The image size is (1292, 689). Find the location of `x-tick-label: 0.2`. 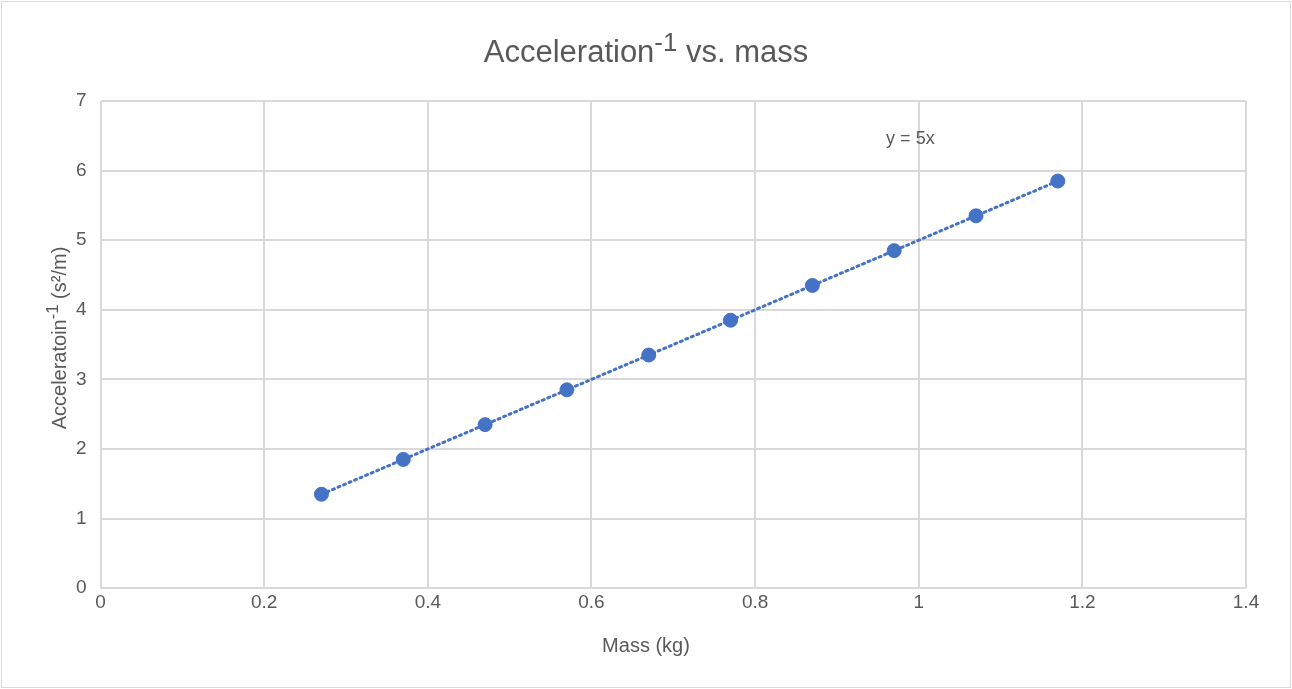

x-tick-label: 0.2 is located at coordinates (264, 601).